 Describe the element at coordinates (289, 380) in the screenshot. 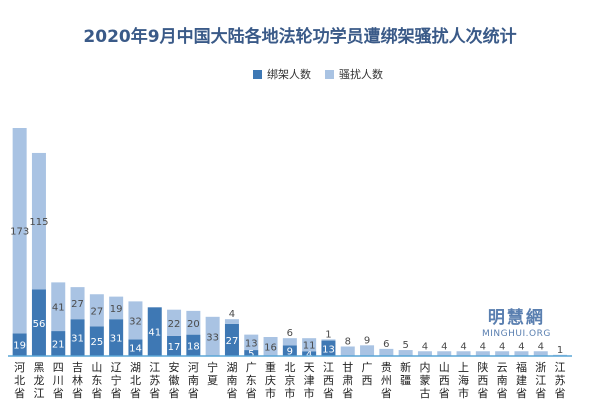

I see `x-tick-label-14: 北京市` at that location.